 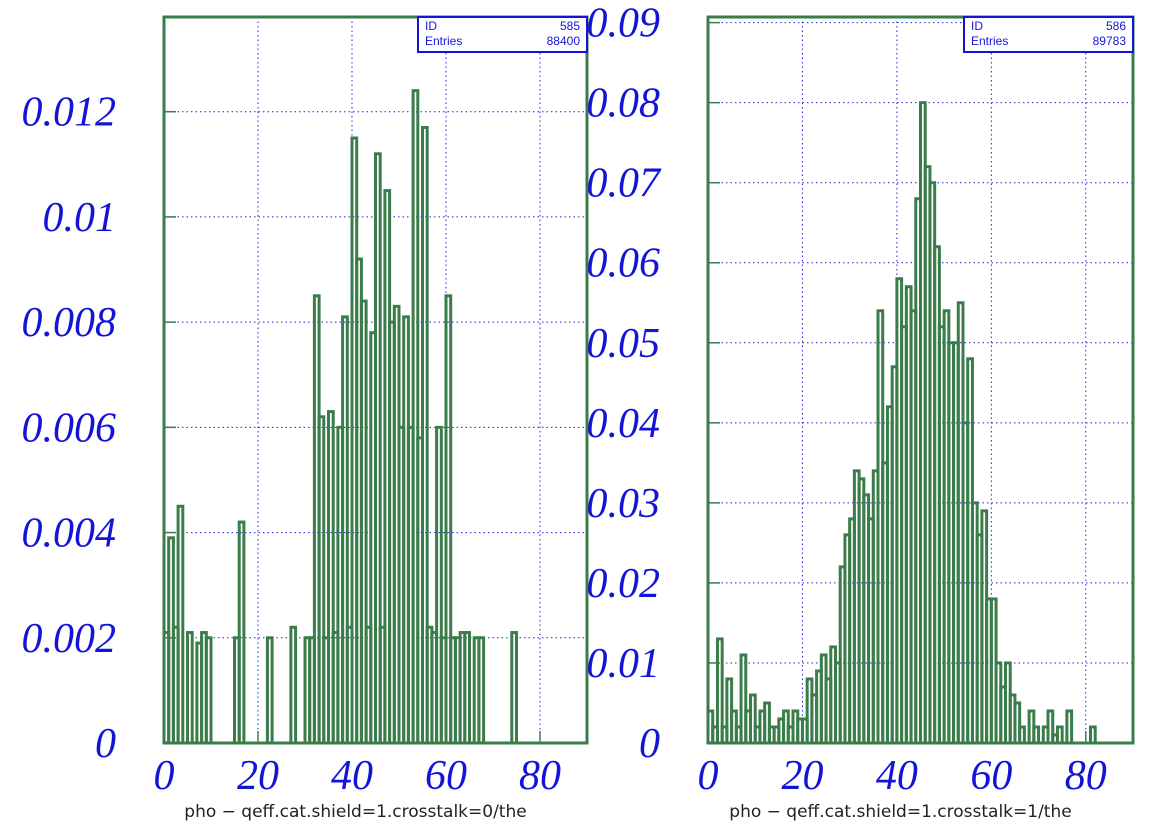 What do you see at coordinates (625, 184) in the screenshot?
I see `y-tick-label: 0.07` at bounding box center [625, 184].